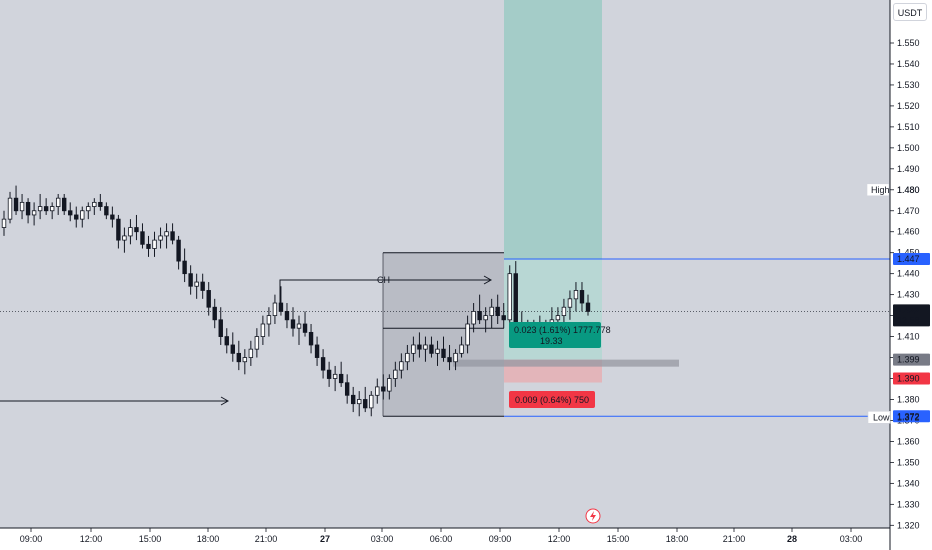  Describe the element at coordinates (908, 525) in the screenshot. I see `price-tick-label: 1.320` at that location.